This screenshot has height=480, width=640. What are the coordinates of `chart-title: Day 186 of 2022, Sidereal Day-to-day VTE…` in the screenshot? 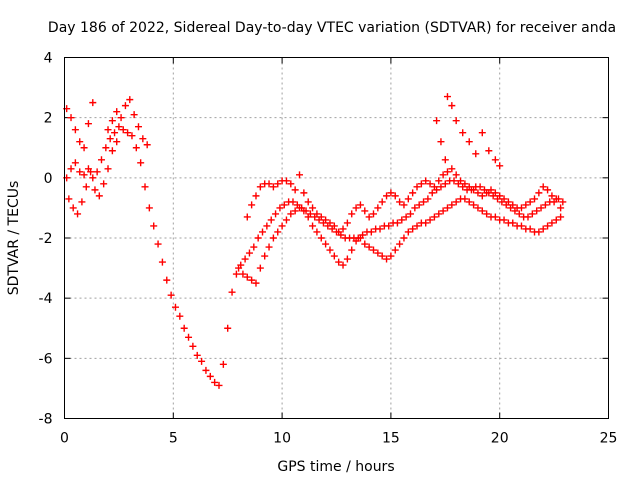 It's located at (332, 28).